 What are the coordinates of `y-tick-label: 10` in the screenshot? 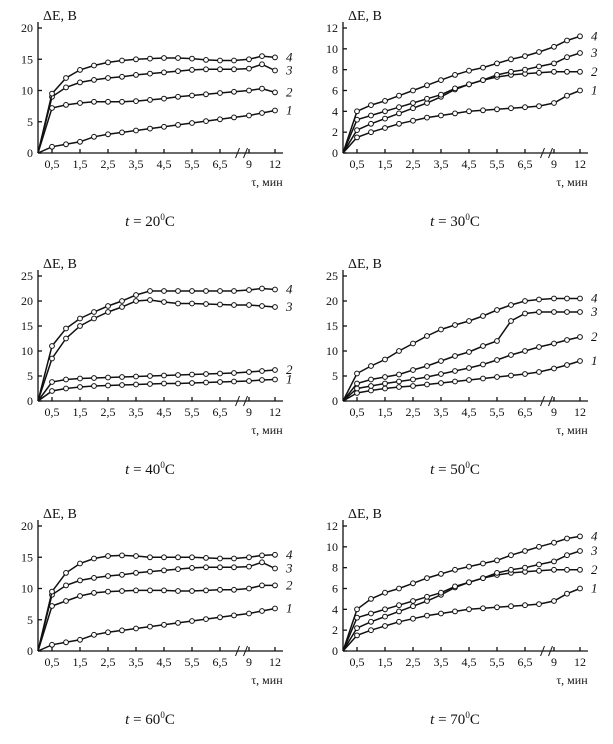 It's located at (332, 351).